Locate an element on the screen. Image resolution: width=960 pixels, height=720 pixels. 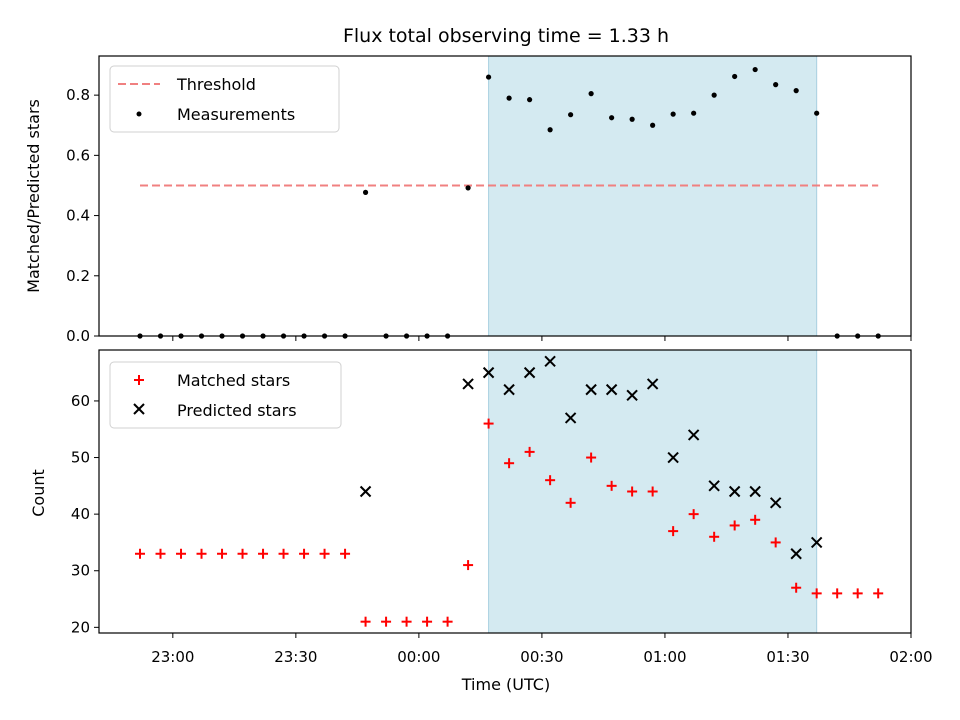
y-tick-label: 0.2 is located at coordinates (78, 276).